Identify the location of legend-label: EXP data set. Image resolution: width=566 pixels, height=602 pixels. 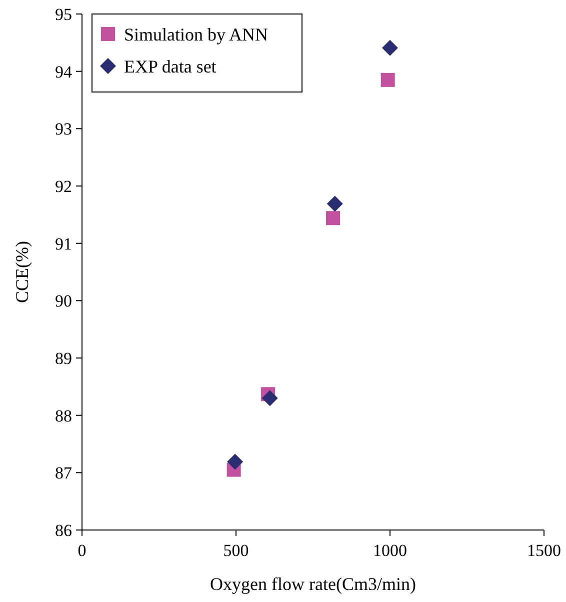
(170, 66).